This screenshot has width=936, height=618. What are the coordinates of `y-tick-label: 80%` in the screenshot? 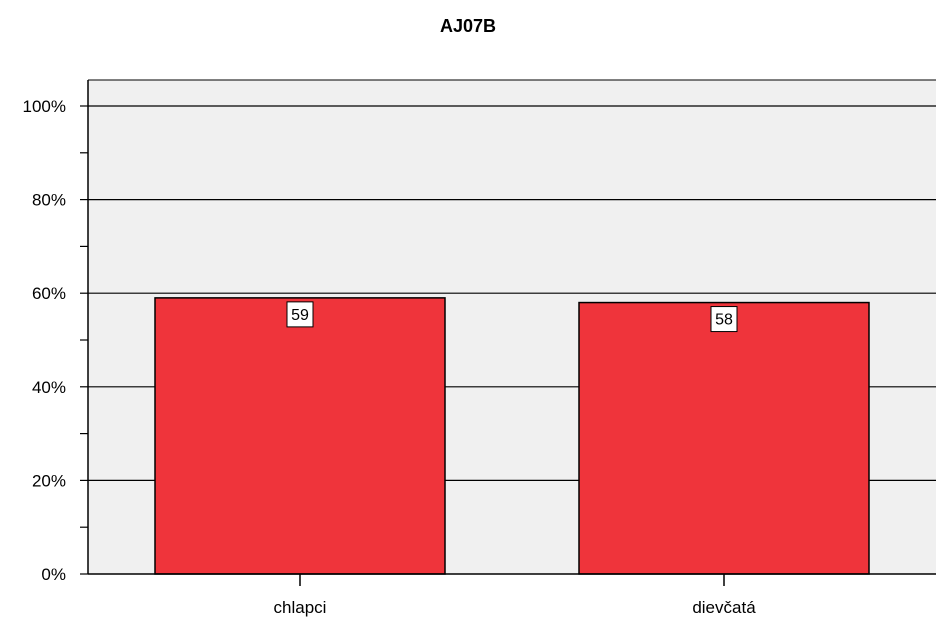 It's located at (49, 200).